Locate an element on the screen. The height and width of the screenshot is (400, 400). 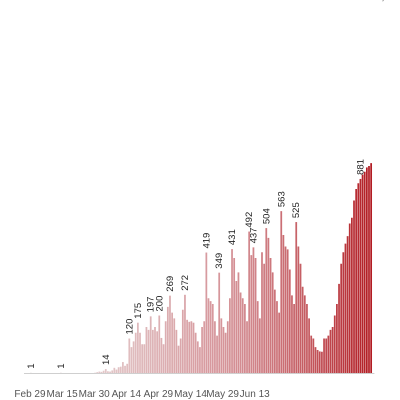
data-label: 437 is located at coordinates (253, 236).